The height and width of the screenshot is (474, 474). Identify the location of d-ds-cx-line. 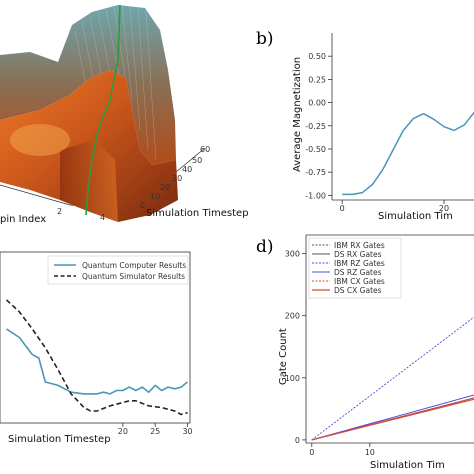
(392, 419).